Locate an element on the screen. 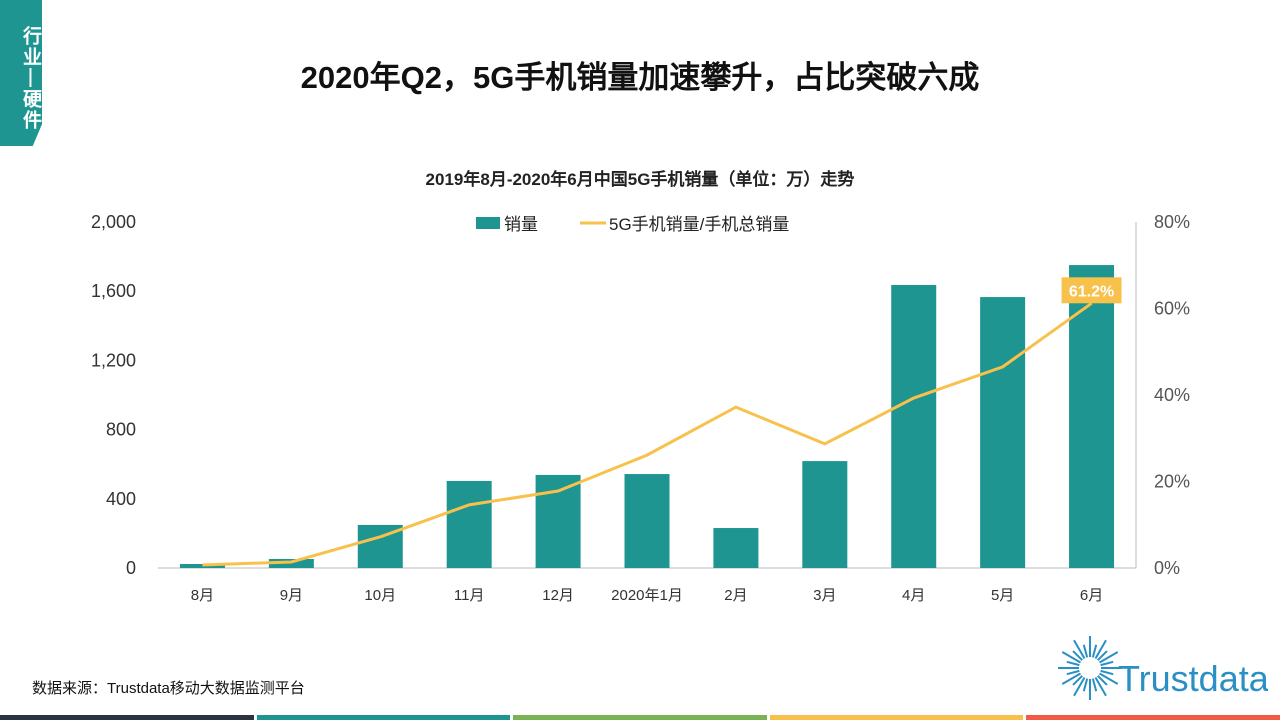 The height and width of the screenshot is (720, 1280). y-right-tick: 0% is located at coordinates (1167, 568).